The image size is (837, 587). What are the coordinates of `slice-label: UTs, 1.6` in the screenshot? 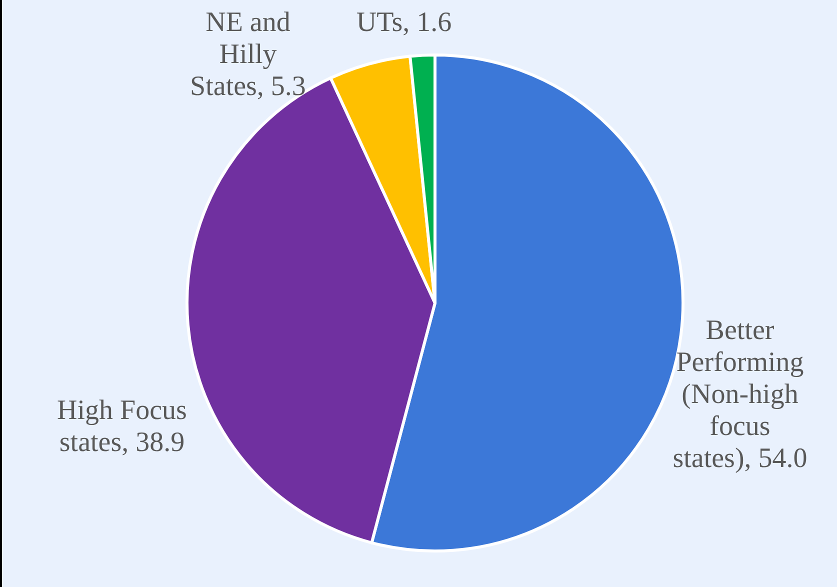 It's located at (404, 22).